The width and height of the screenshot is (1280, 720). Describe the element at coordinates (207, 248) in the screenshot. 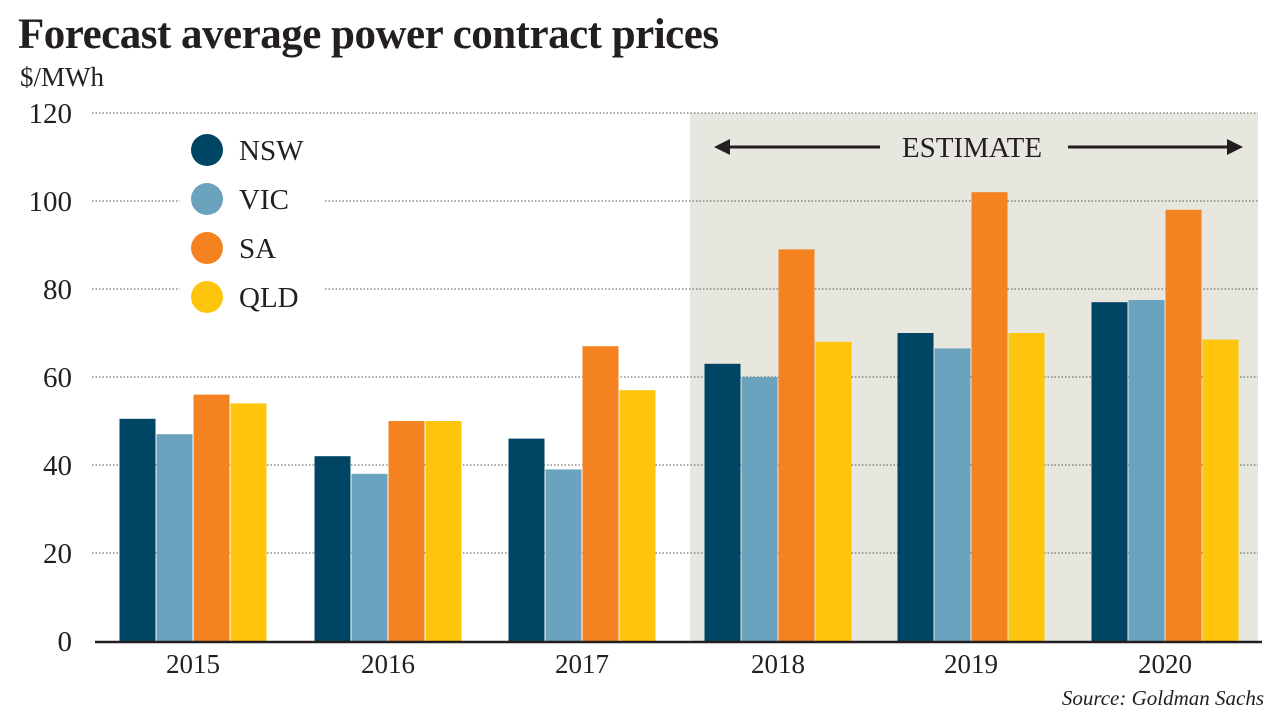

I see `legend-swatch-sa` at that location.